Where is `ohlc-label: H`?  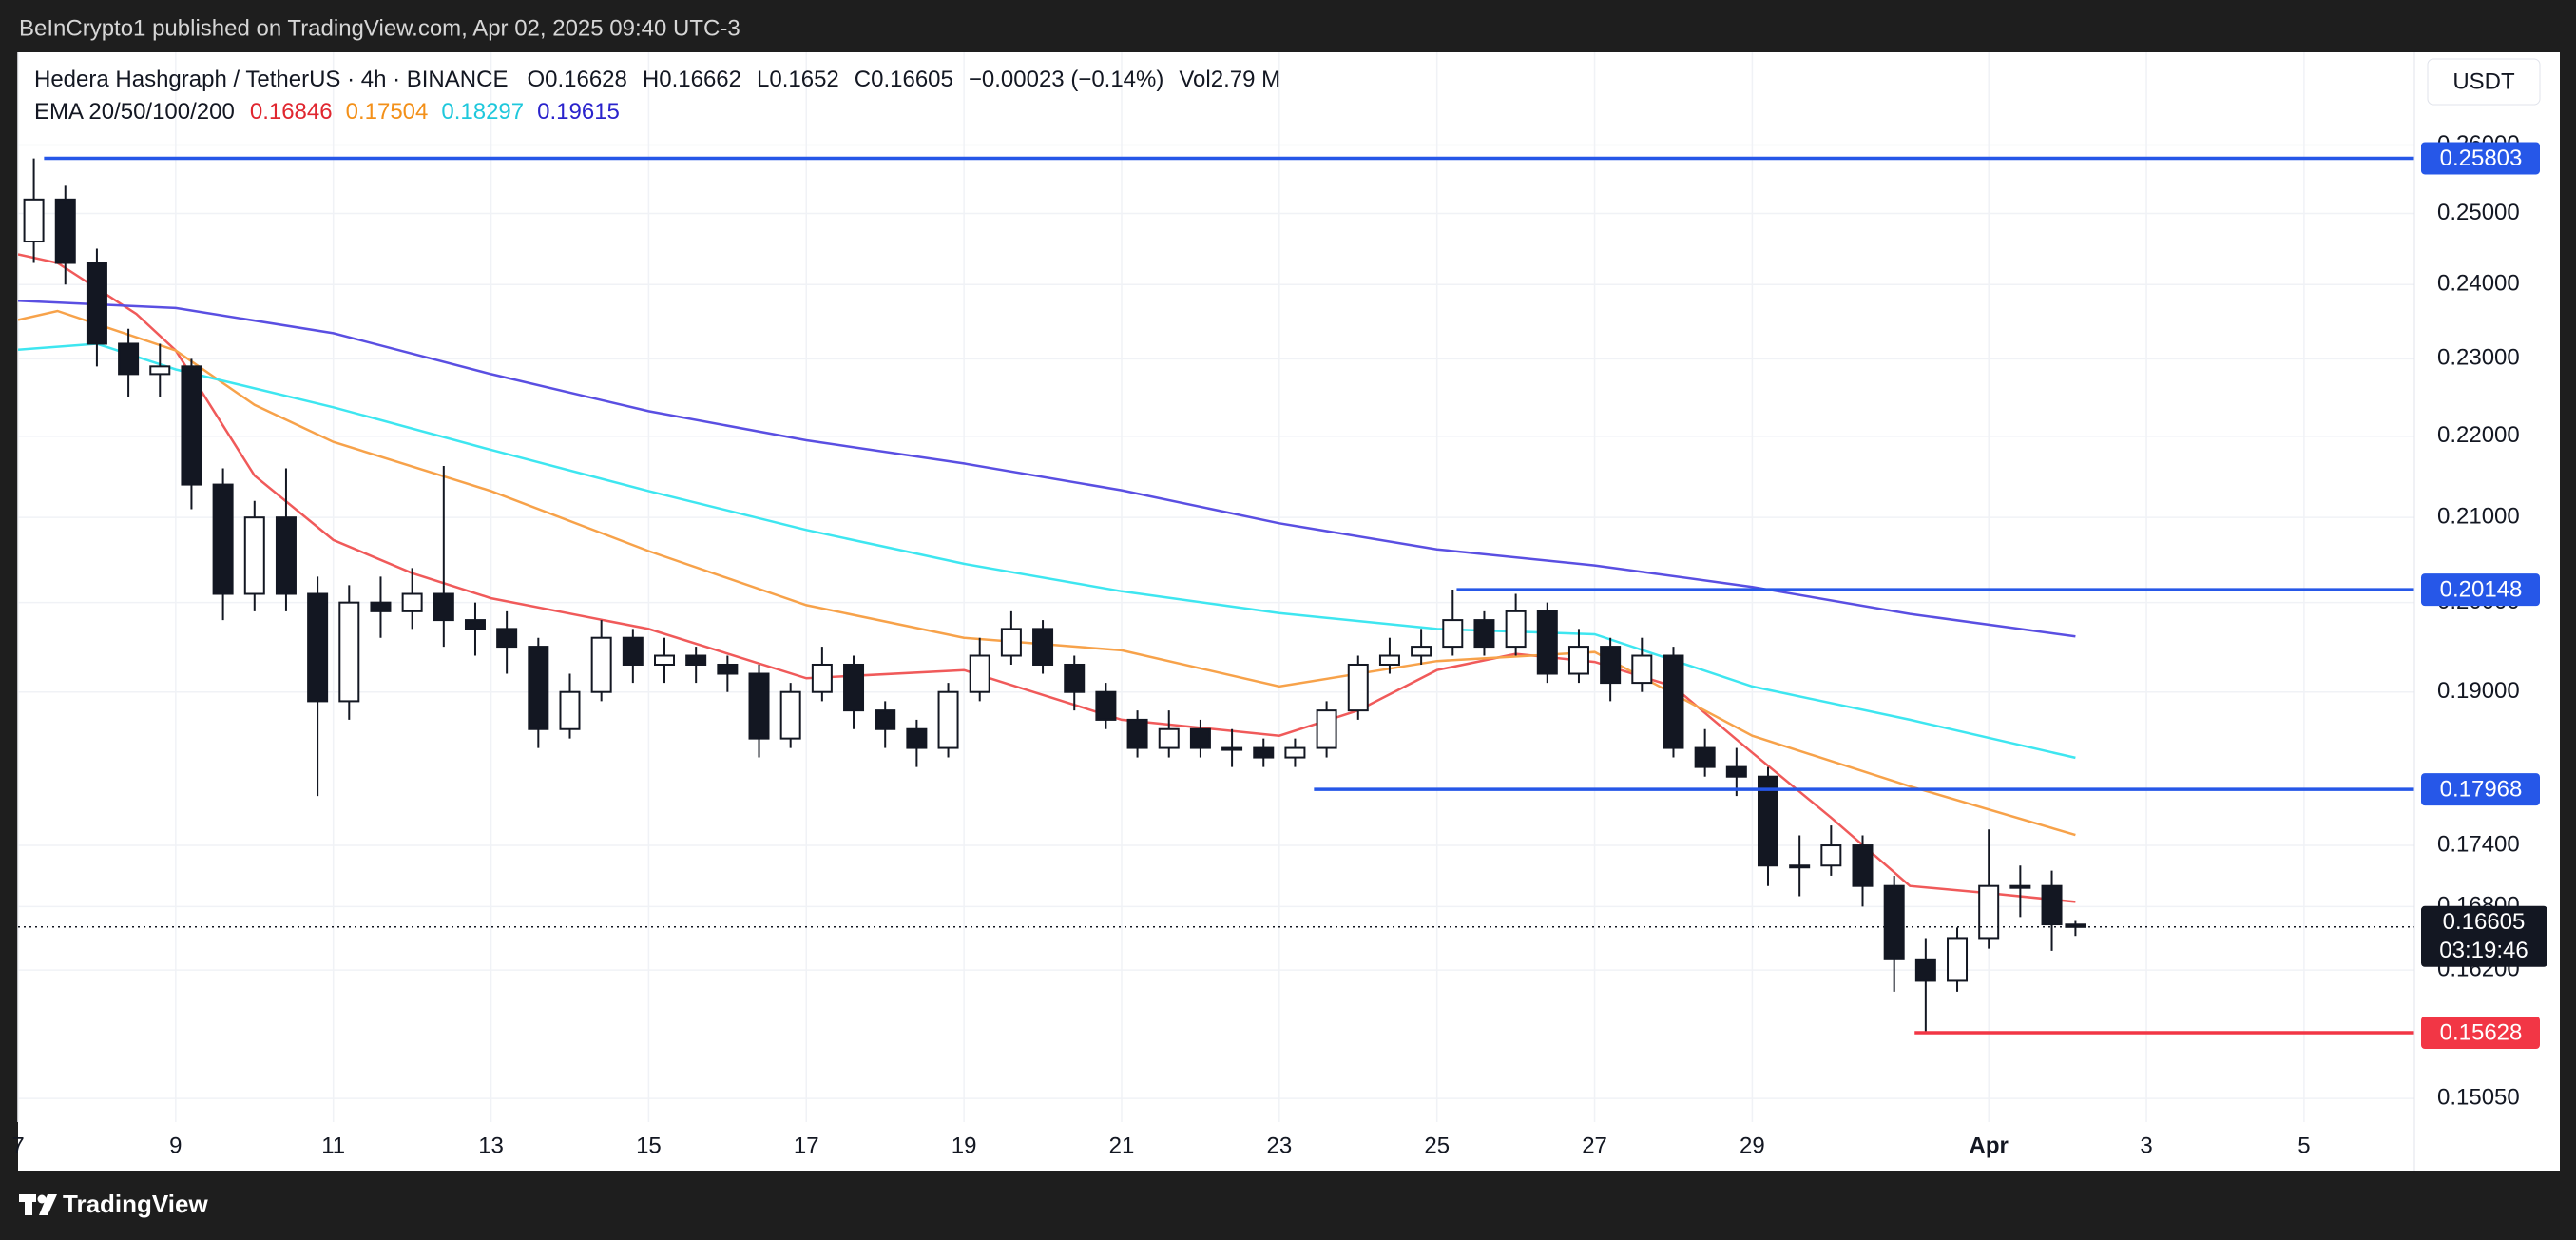 ohlc-label: H is located at coordinates (651, 79).